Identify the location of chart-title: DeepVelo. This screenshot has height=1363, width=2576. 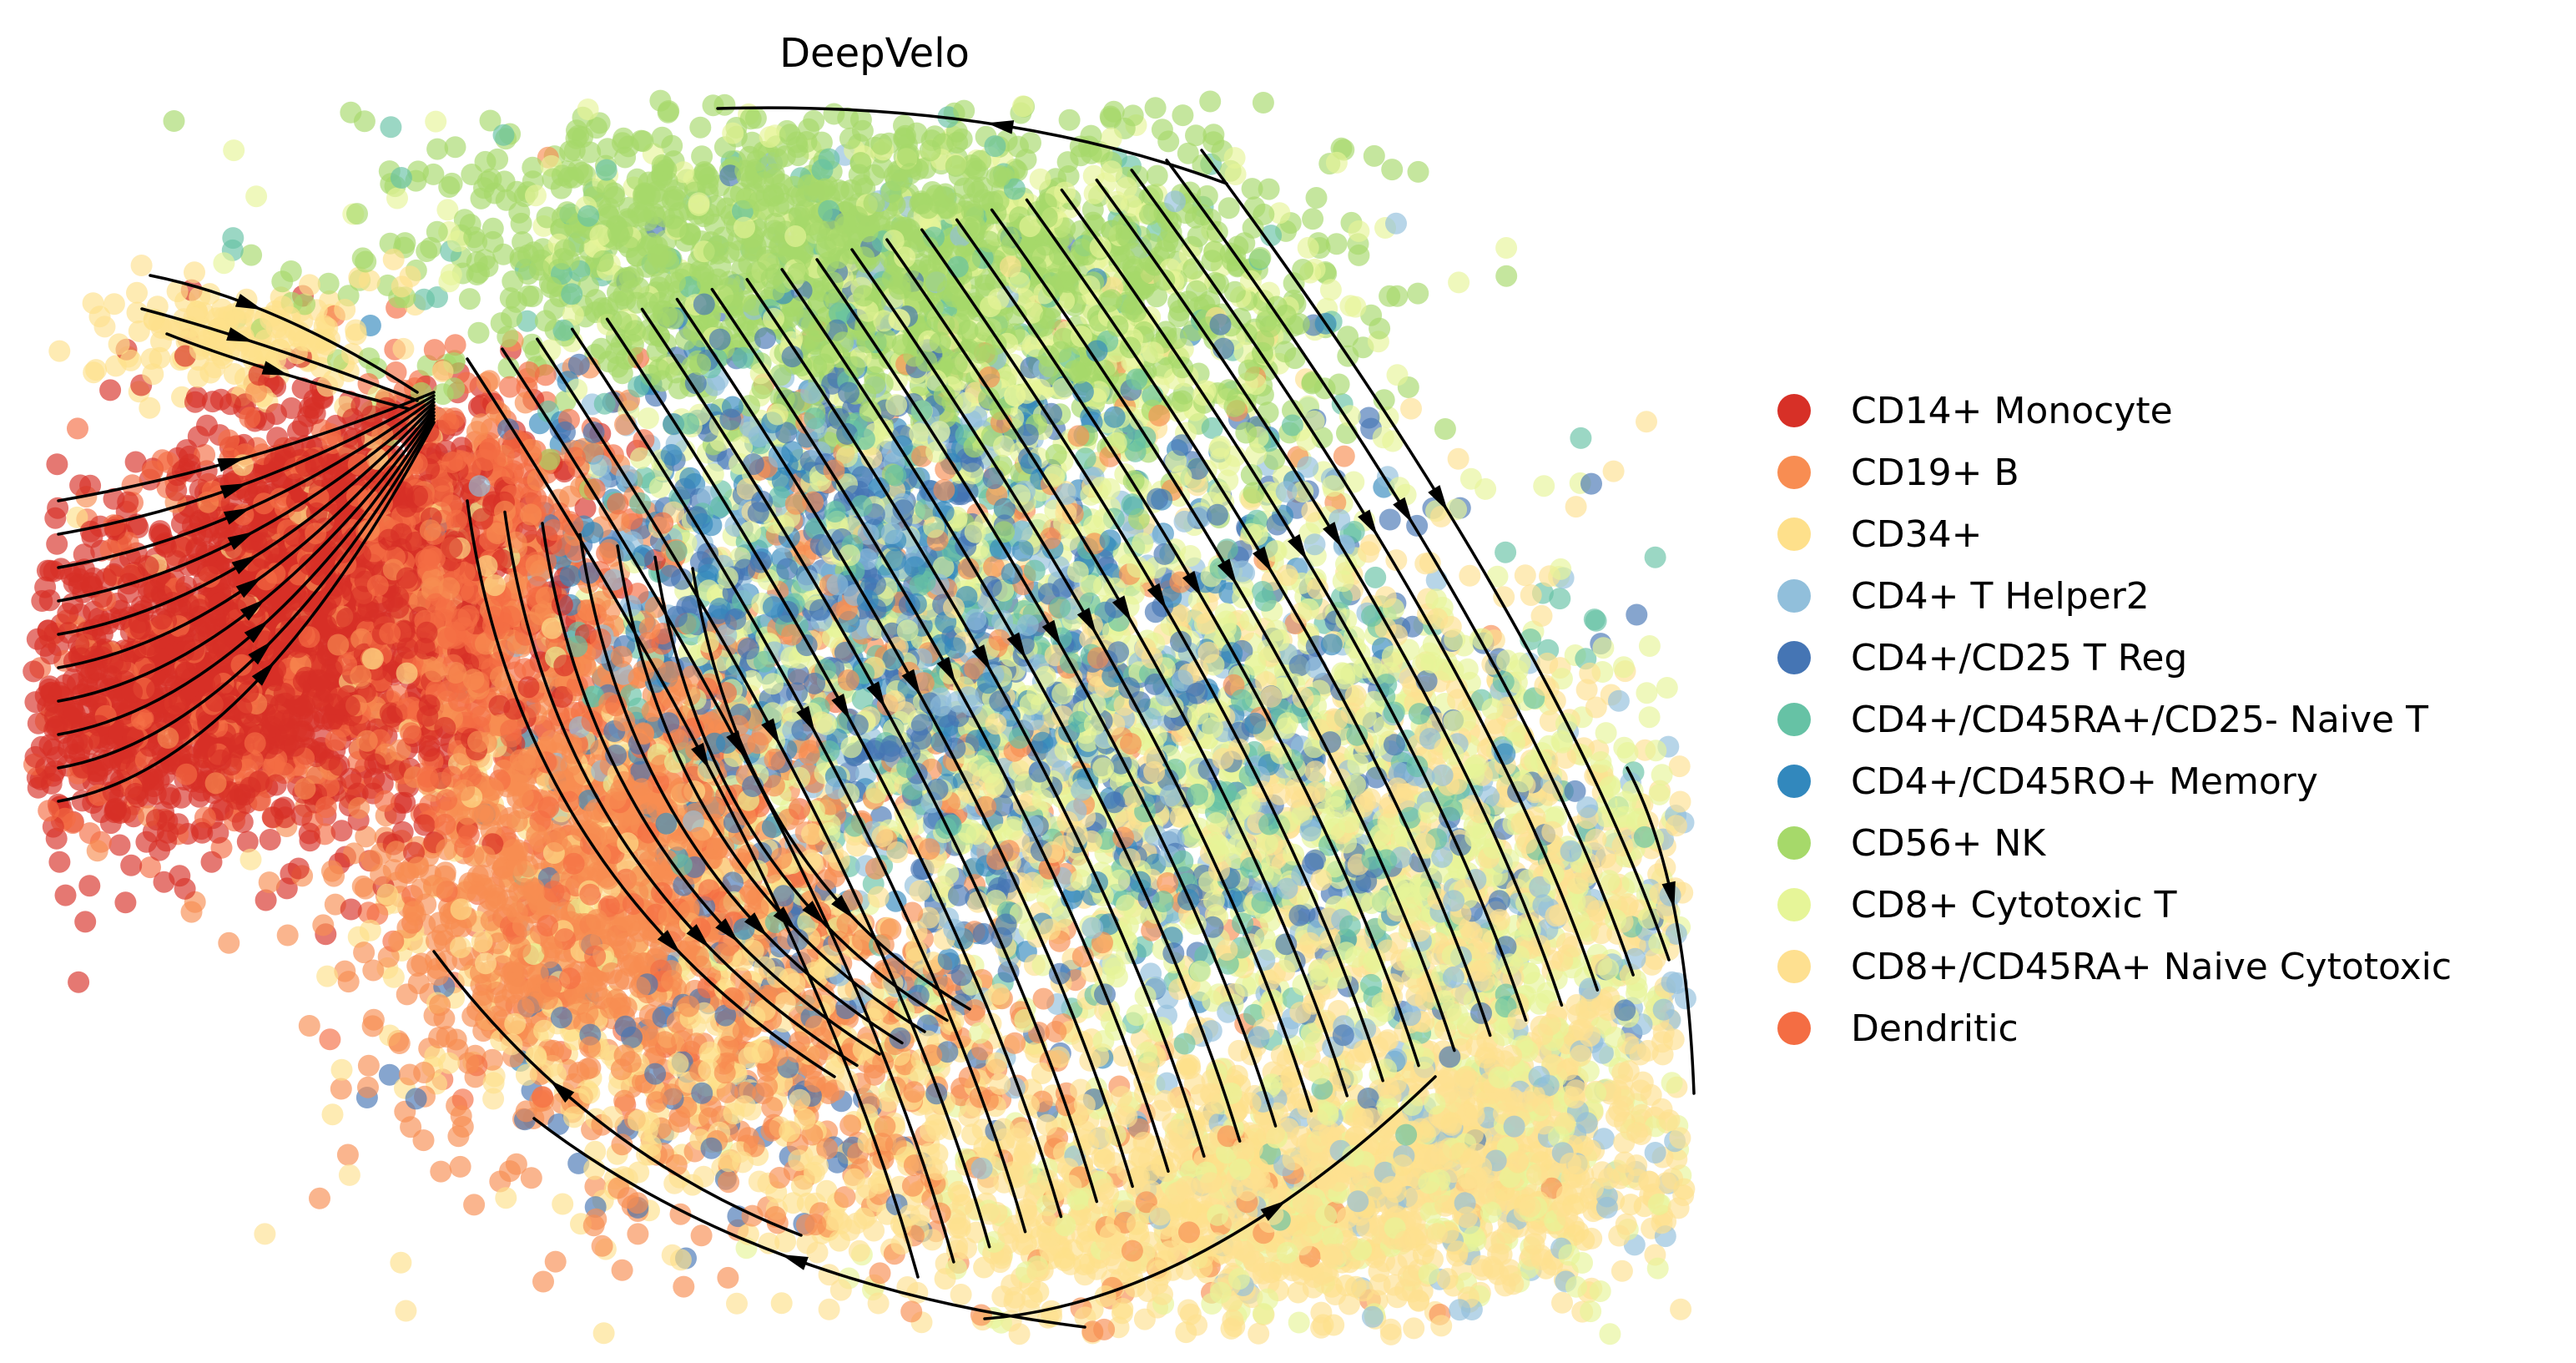
(874, 53).